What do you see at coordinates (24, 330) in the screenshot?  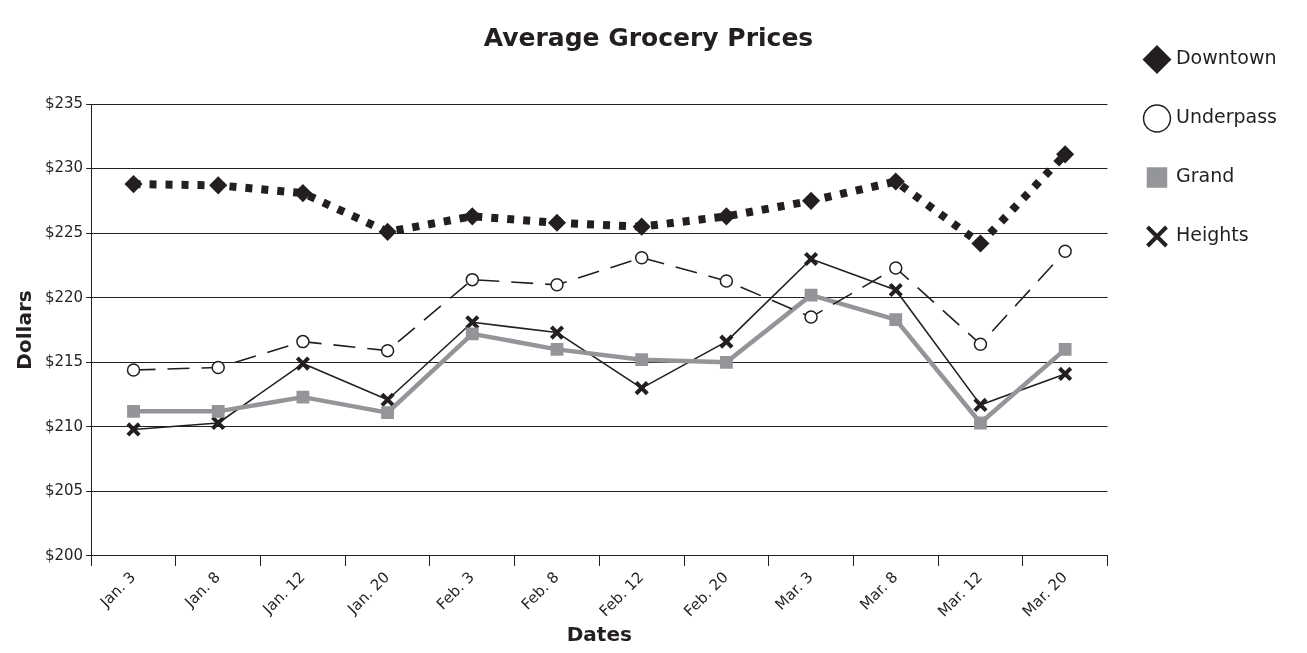 I see `y-axis-title: Dollars` at bounding box center [24, 330].